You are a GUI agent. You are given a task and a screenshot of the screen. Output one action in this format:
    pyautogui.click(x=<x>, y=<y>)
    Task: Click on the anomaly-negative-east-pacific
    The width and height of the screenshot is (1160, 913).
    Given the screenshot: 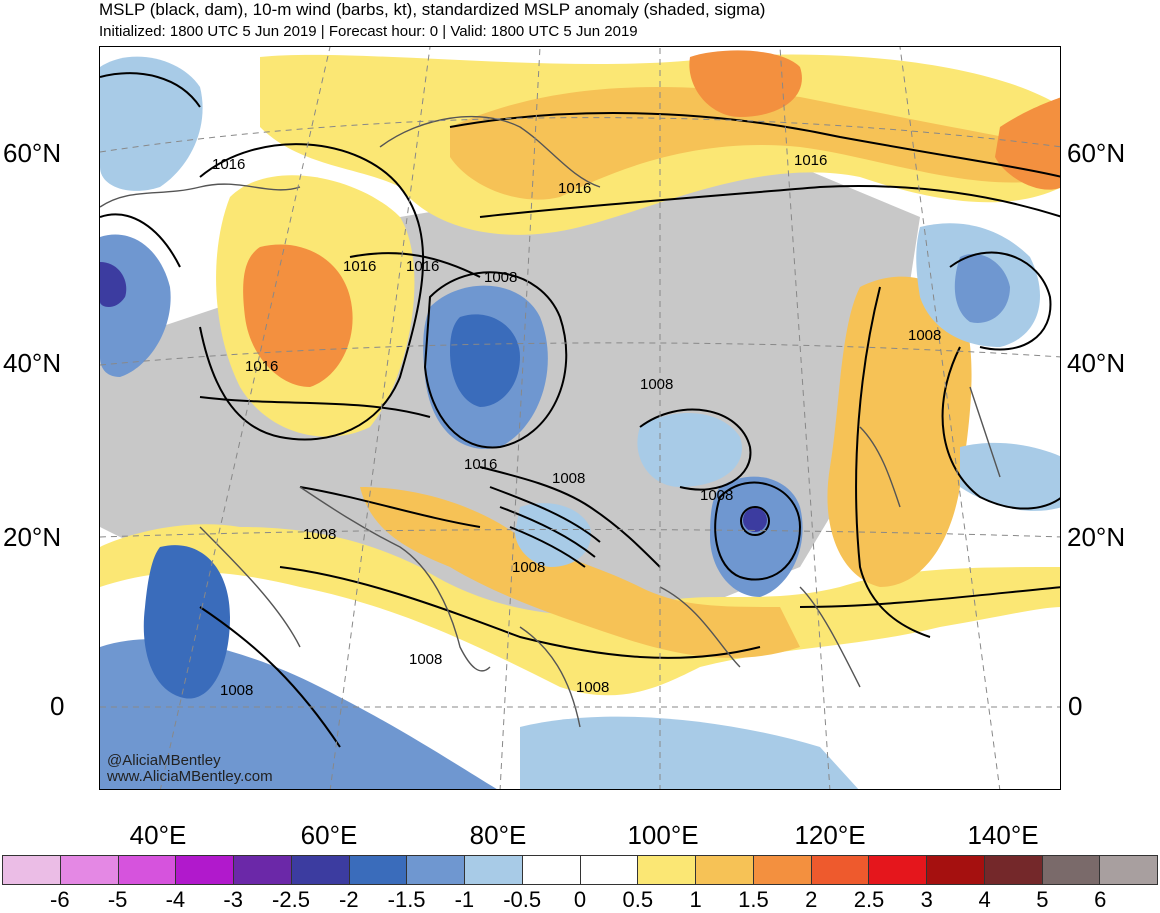 What is the action you would take?
    pyautogui.click(x=1010, y=476)
    